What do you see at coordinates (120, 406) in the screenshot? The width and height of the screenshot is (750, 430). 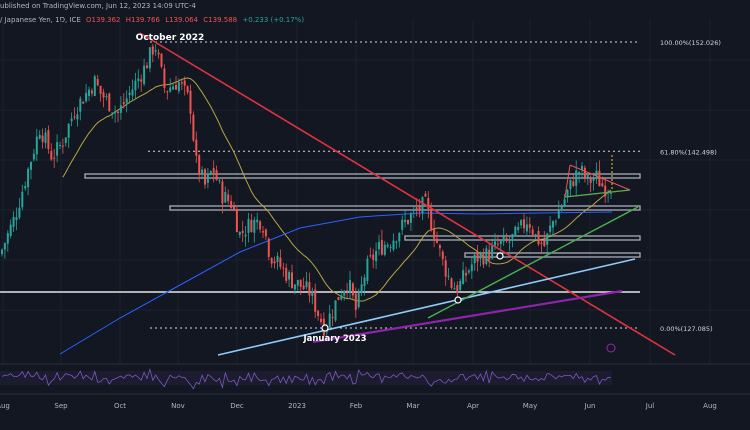 I see `x-tick-label: Oct` at bounding box center [120, 406].